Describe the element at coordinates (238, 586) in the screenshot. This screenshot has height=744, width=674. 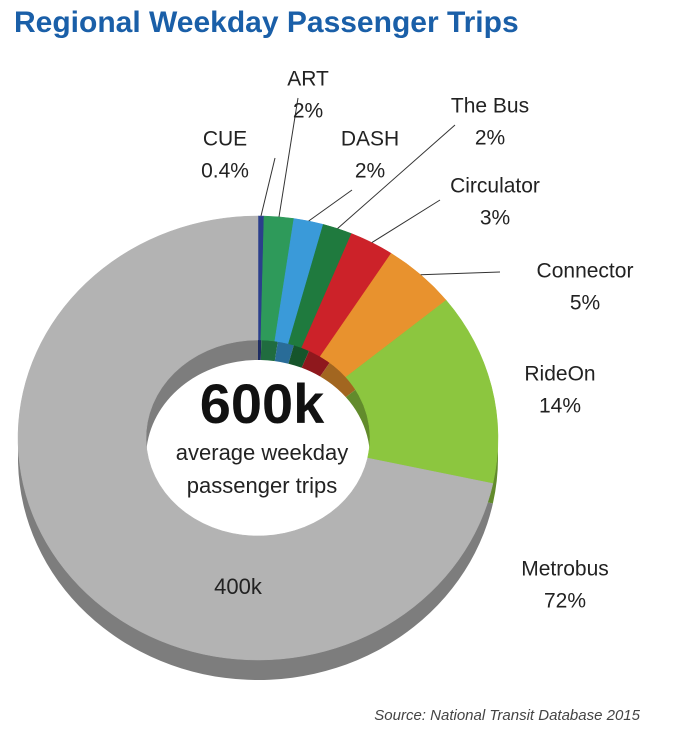
I see `slice-annotation: 400k` at that location.